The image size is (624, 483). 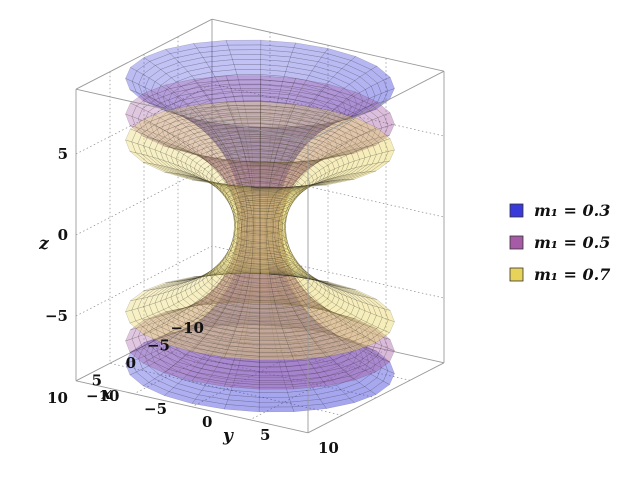 What do you see at coordinates (43, 244) in the screenshot?
I see `z-axis-label: z` at bounding box center [43, 244].